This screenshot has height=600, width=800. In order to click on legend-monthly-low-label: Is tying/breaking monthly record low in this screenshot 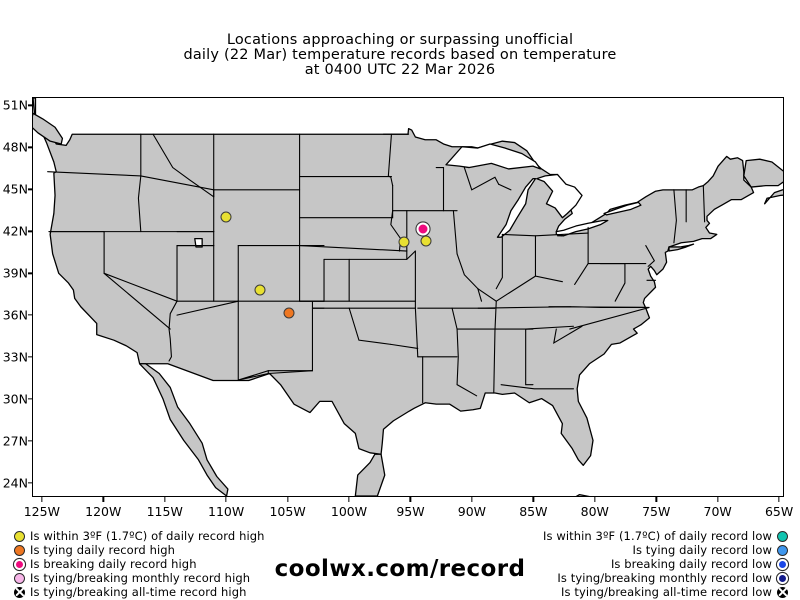, I will do `click(664, 578)`.